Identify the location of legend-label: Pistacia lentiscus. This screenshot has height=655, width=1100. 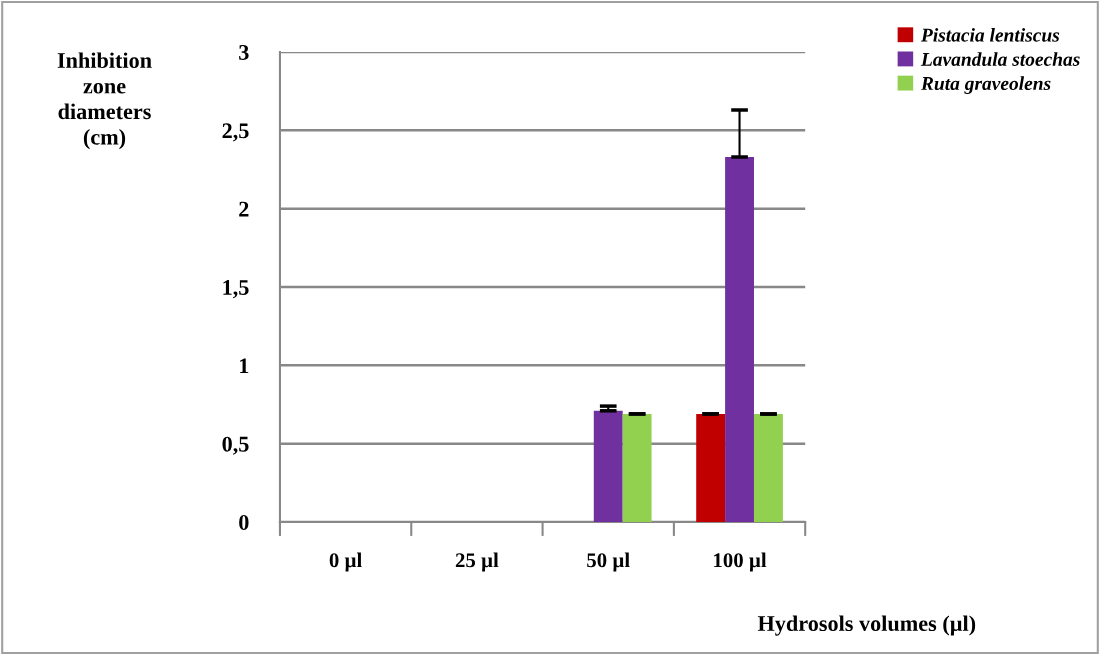
(990, 35).